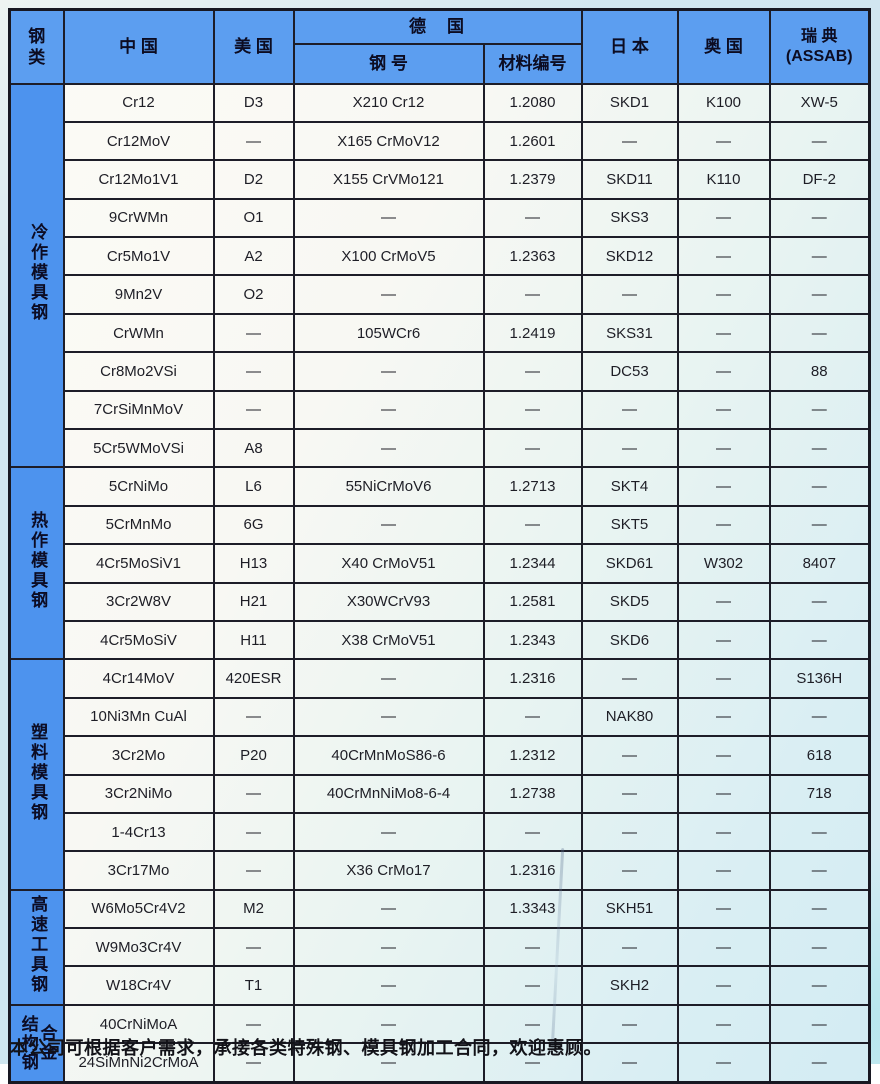  What do you see at coordinates (388, 141) in the screenshot?
I see `table-cell: X165 CrMoV12` at bounding box center [388, 141].